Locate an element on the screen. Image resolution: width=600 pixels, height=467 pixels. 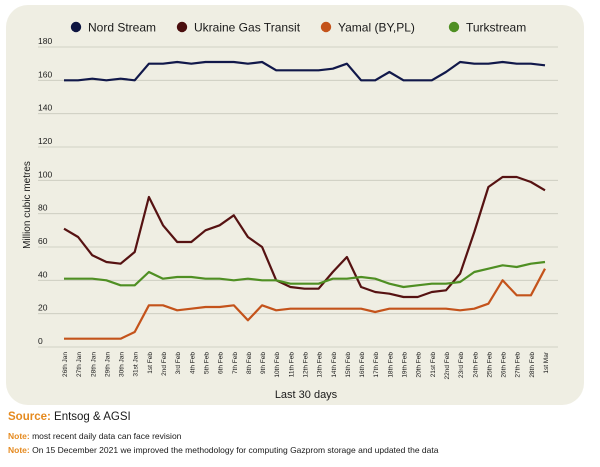
x-tick-label: 18th Feb is located at coordinates (390, 365).